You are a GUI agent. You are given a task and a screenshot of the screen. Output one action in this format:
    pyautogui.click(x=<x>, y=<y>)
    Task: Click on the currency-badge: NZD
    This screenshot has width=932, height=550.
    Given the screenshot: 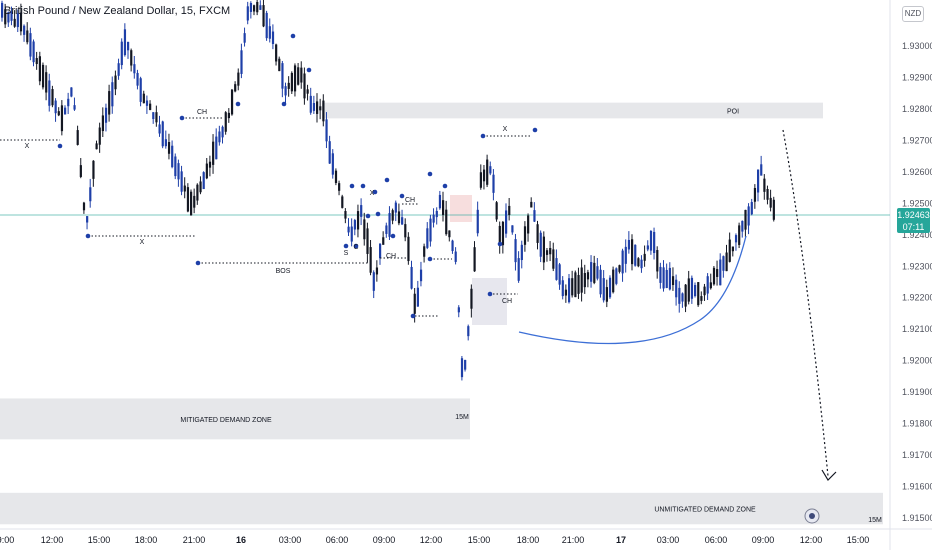 What is the action you would take?
    pyautogui.click(x=913, y=14)
    